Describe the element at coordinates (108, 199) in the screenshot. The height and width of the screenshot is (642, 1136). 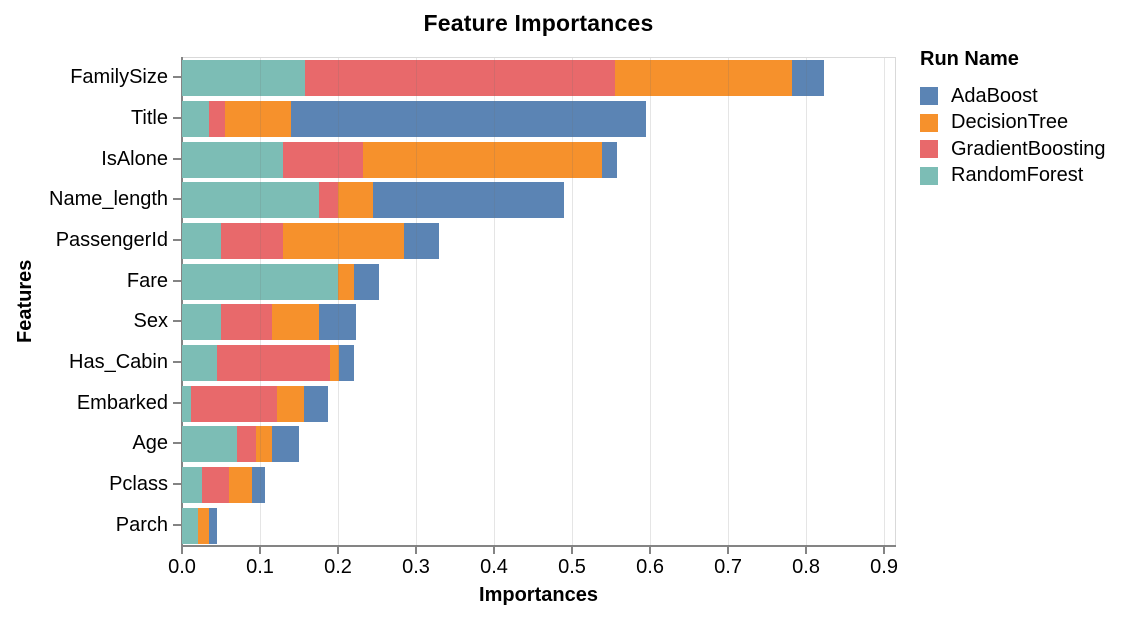
I see `y-tick-label-Name_length: Name_length` at that location.